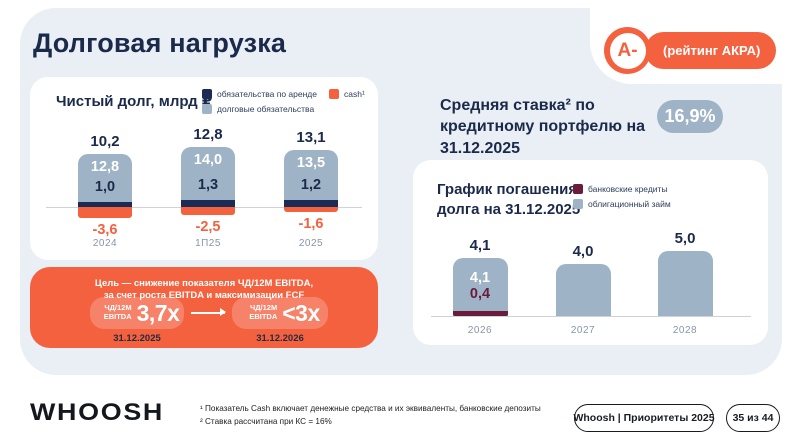  What do you see at coordinates (591, 316) in the screenshot?
I see `x-axis-line` at bounding box center [591, 316].